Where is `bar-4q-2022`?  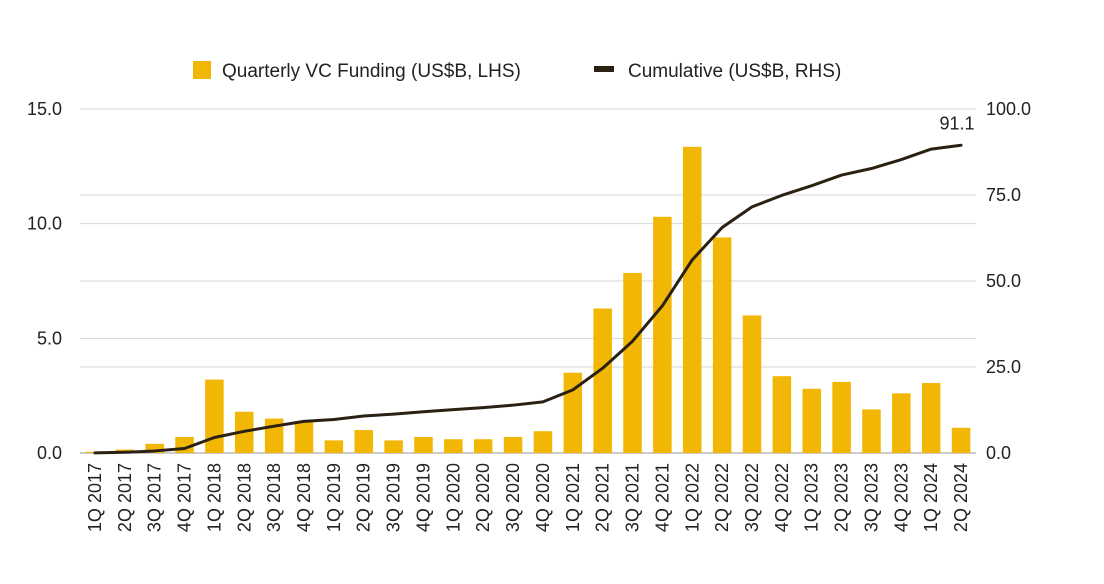
bar-4q-2022 is located at coordinates (782, 414).